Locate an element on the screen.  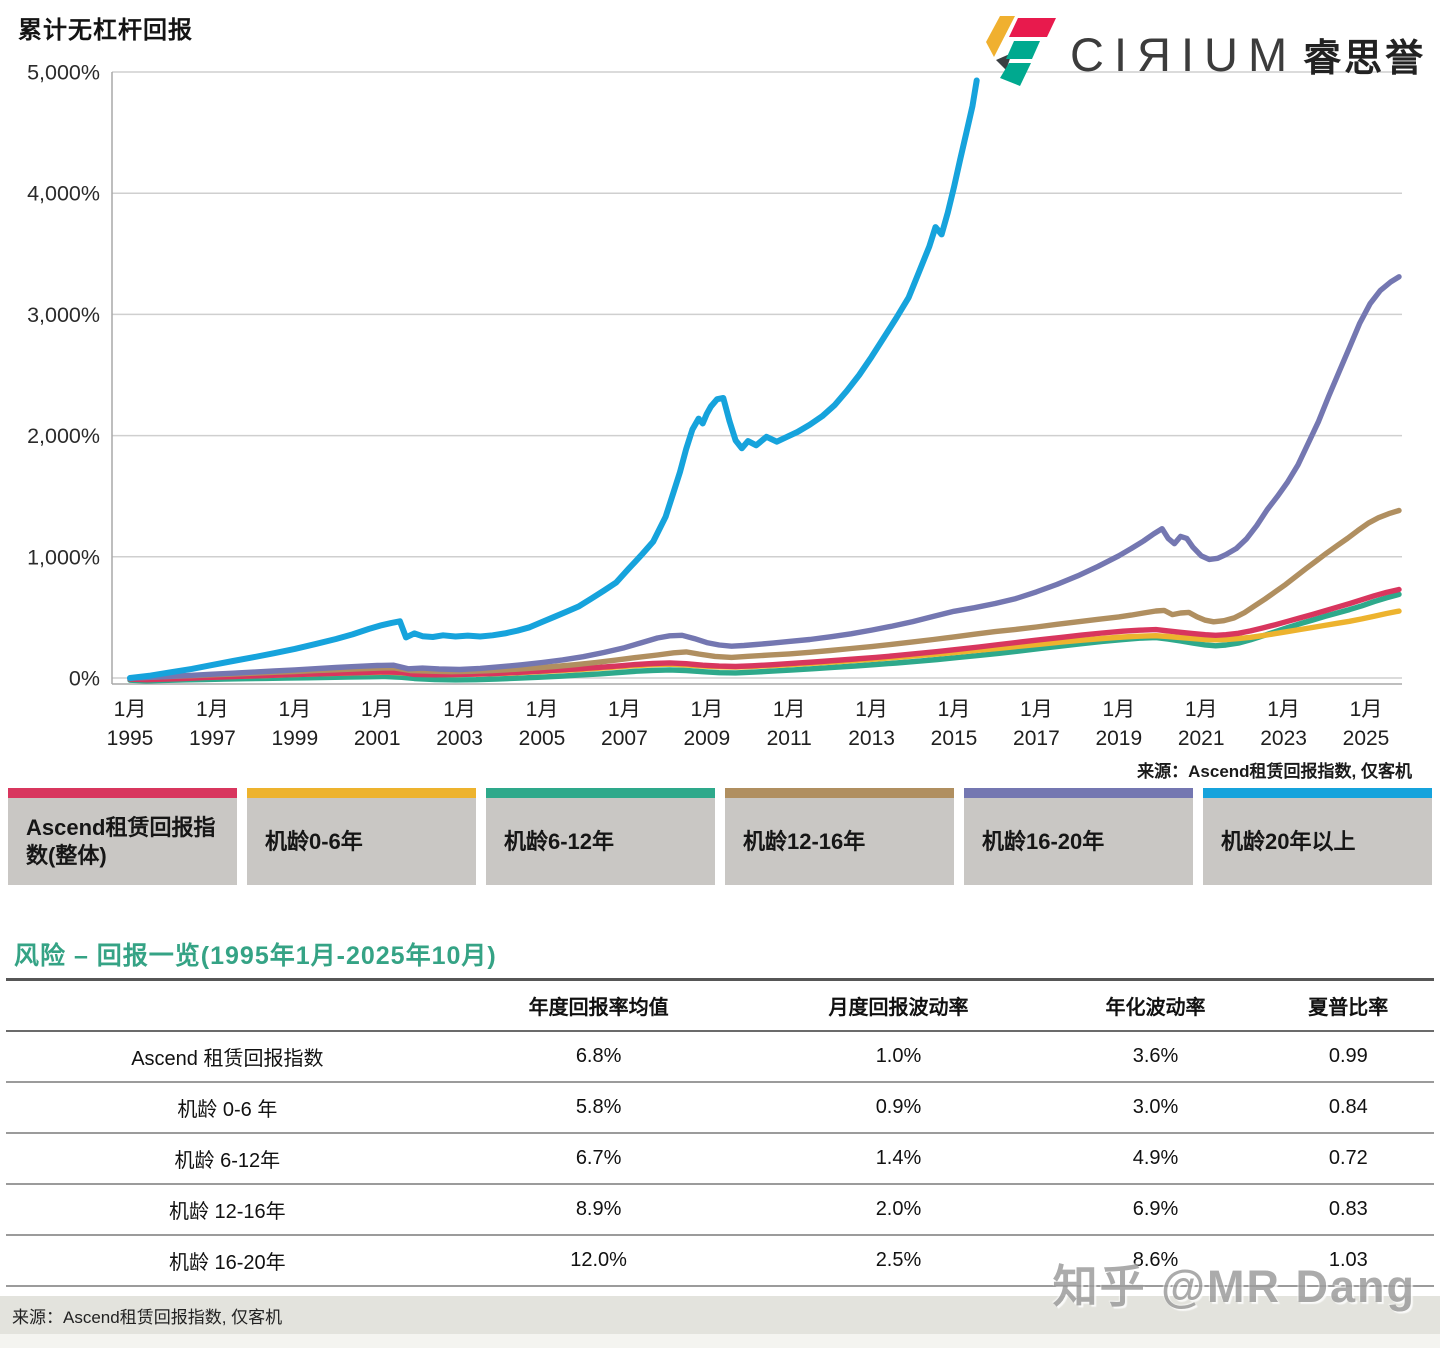
x-axis-tick-label: 1月 2005 is located at coordinates (542, 724).